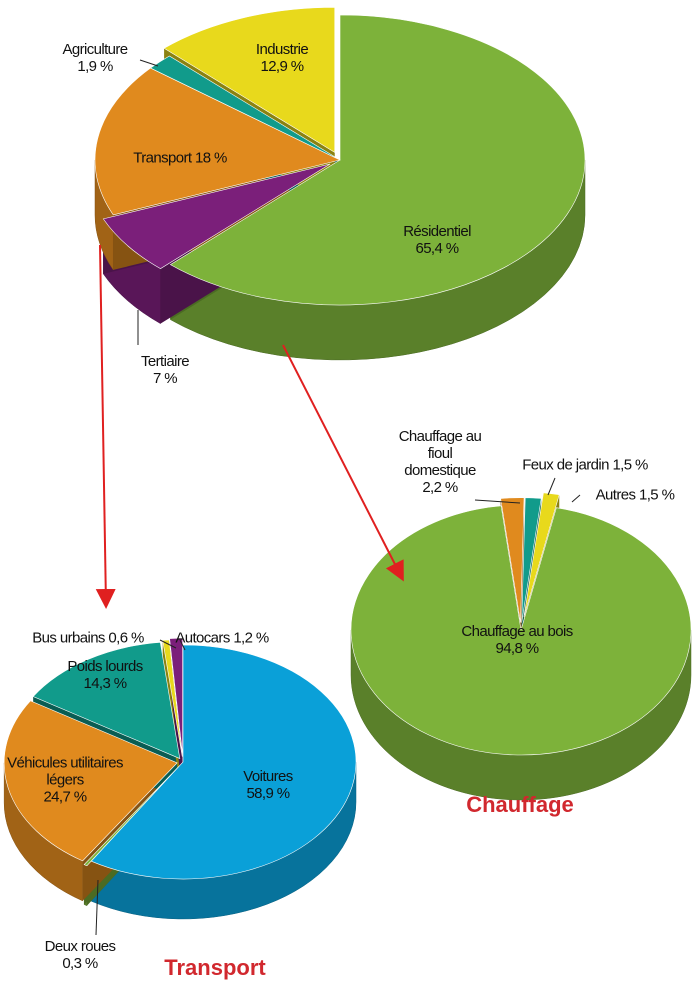 The image size is (700, 981). I want to click on slice-label: Feux de jardin 1,5 %, so click(585, 465).